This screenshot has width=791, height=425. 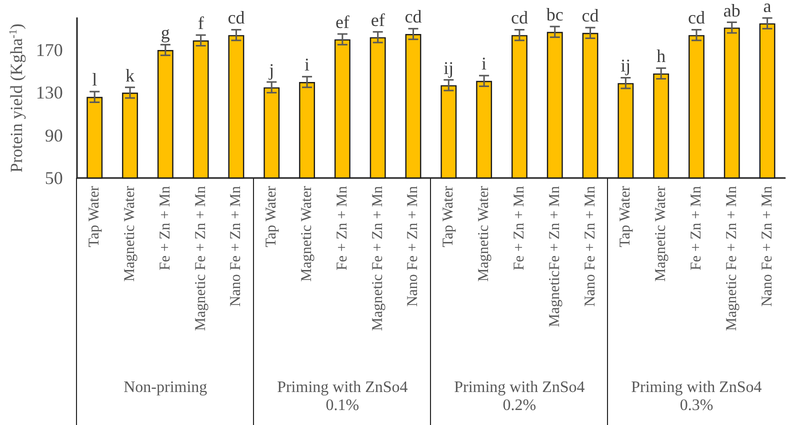 What do you see at coordinates (696, 397) in the screenshot?
I see `text: Priming with ZnSo4 0.3%` at bounding box center [696, 397].